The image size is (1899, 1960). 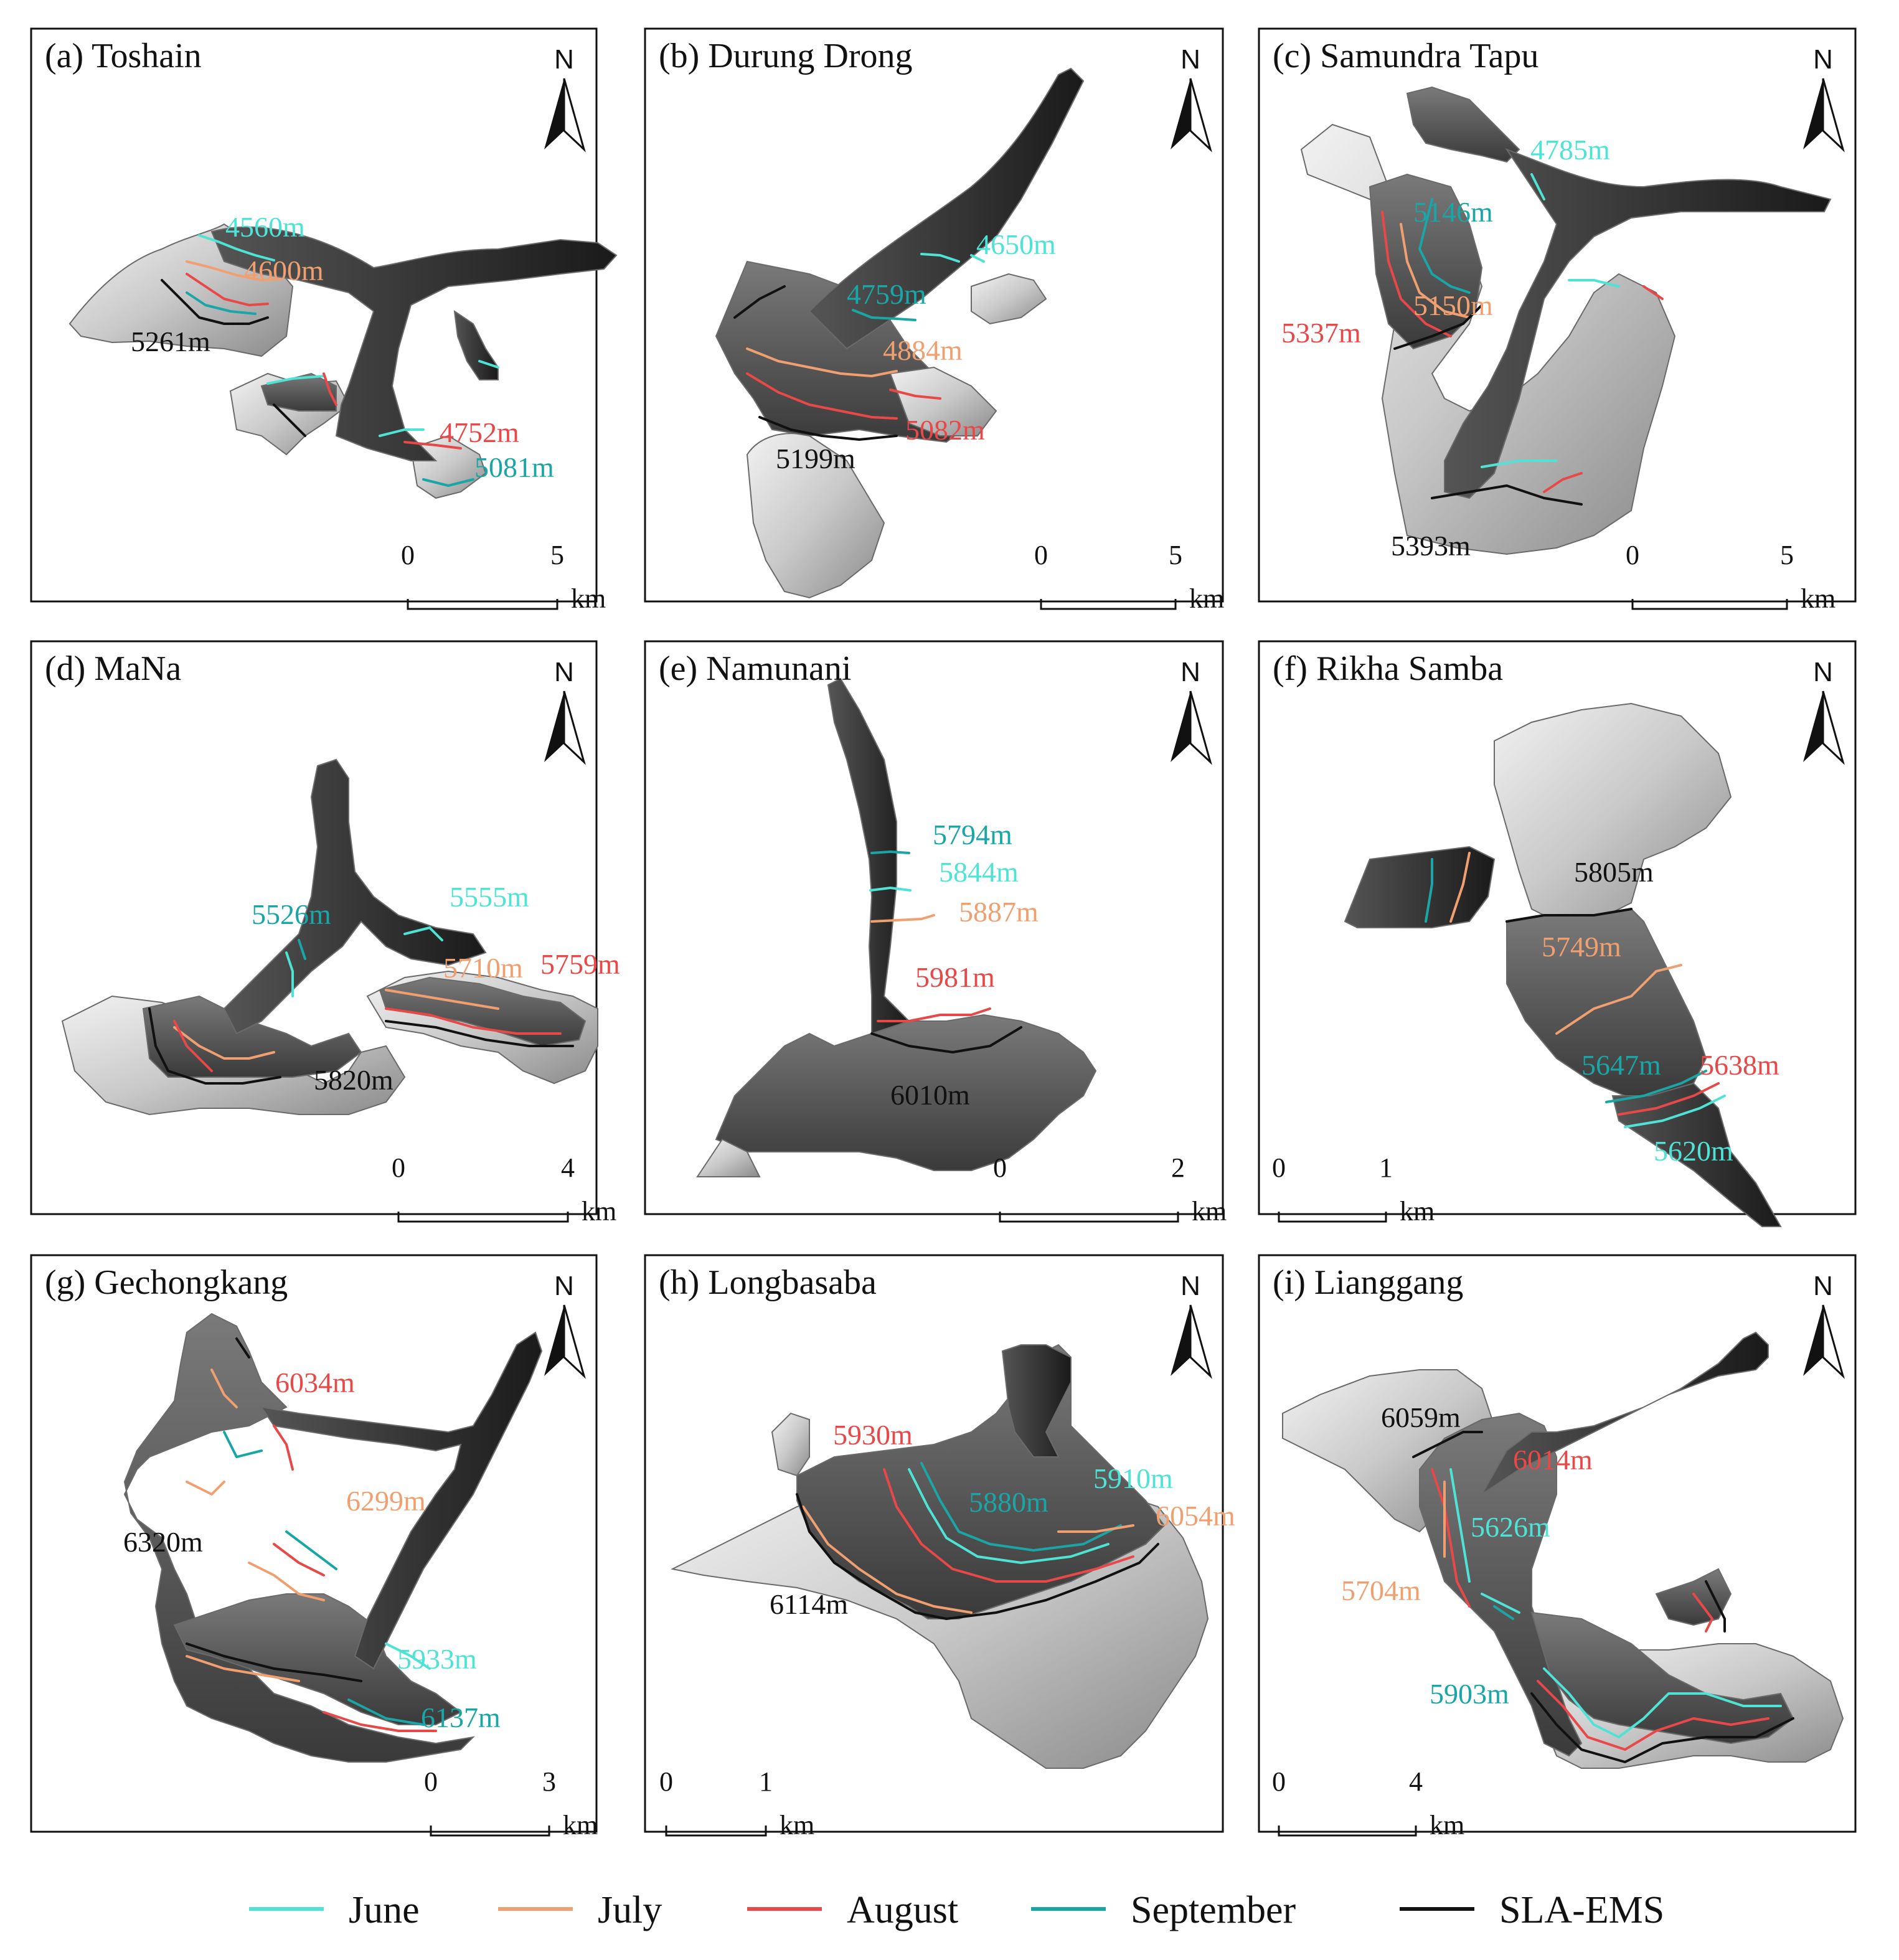 I want to click on elevation-label: 5910m, so click(x=1133, y=1478).